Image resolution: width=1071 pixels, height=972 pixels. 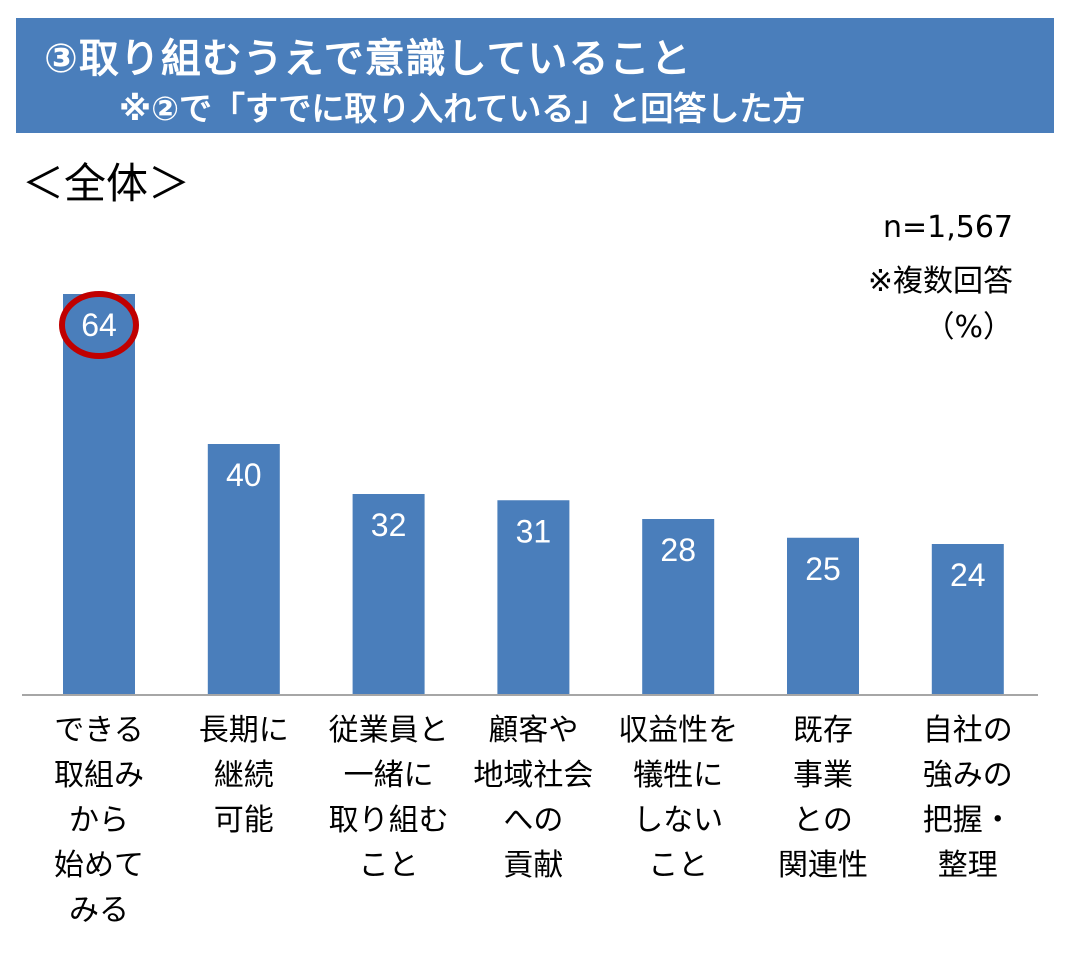 I want to click on category-label-1: 長期に 継続 可能, so click(x=243, y=775).